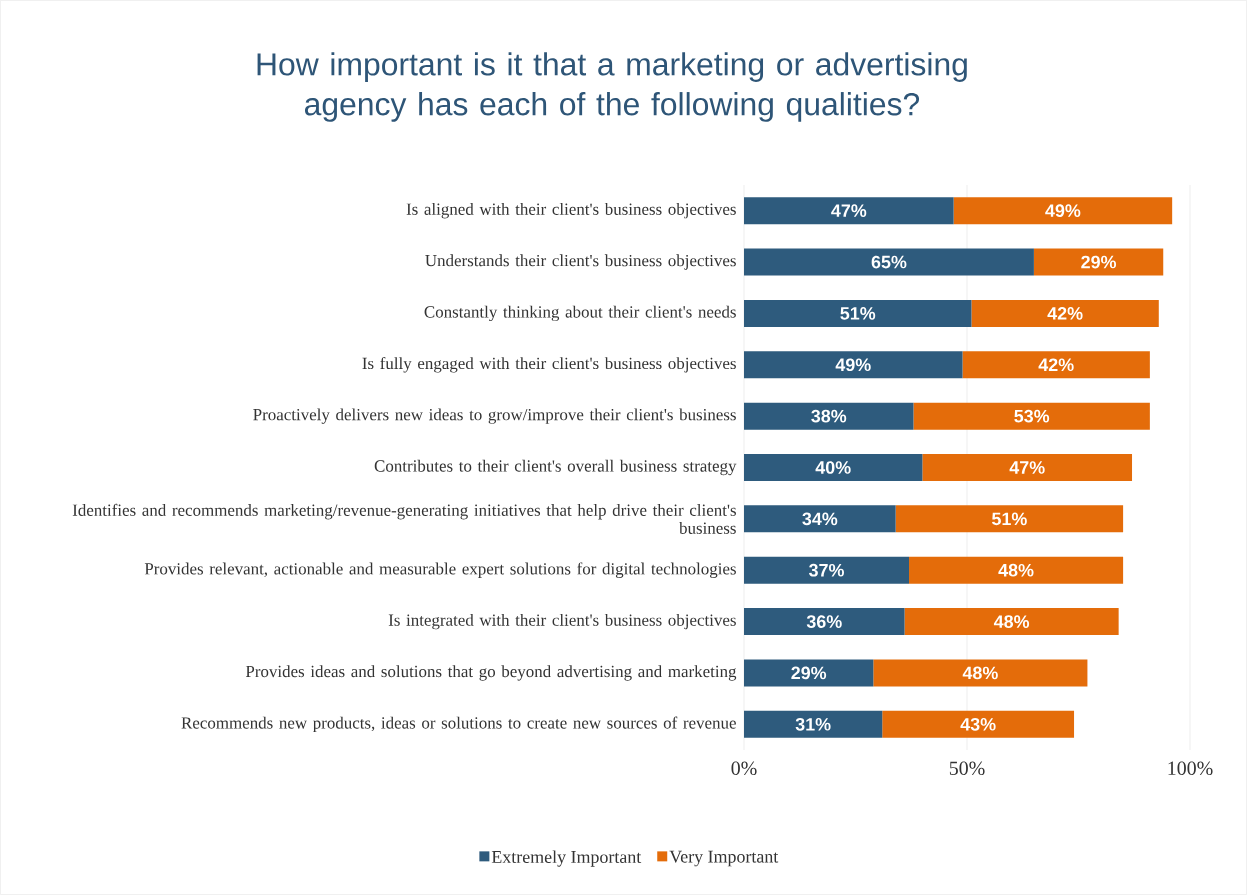 This screenshot has height=895, width=1247. Describe the element at coordinates (967, 768) in the screenshot. I see `x-tick-label: 50%` at that location.